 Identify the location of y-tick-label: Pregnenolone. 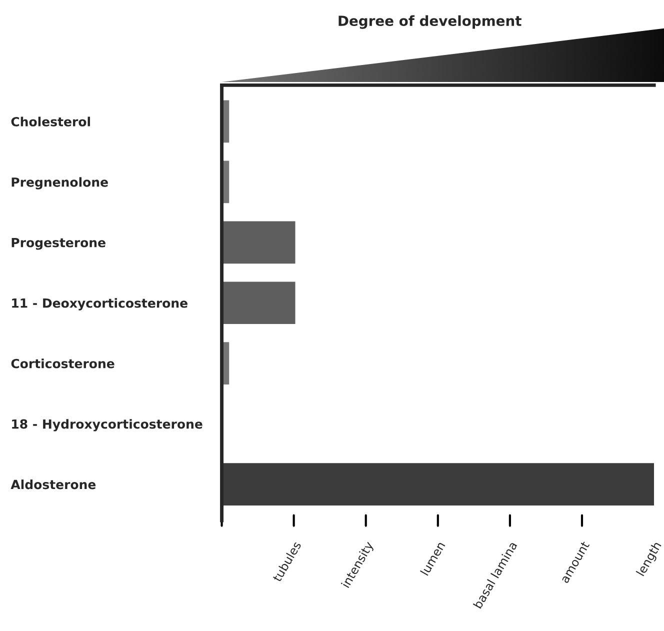
(60, 183).